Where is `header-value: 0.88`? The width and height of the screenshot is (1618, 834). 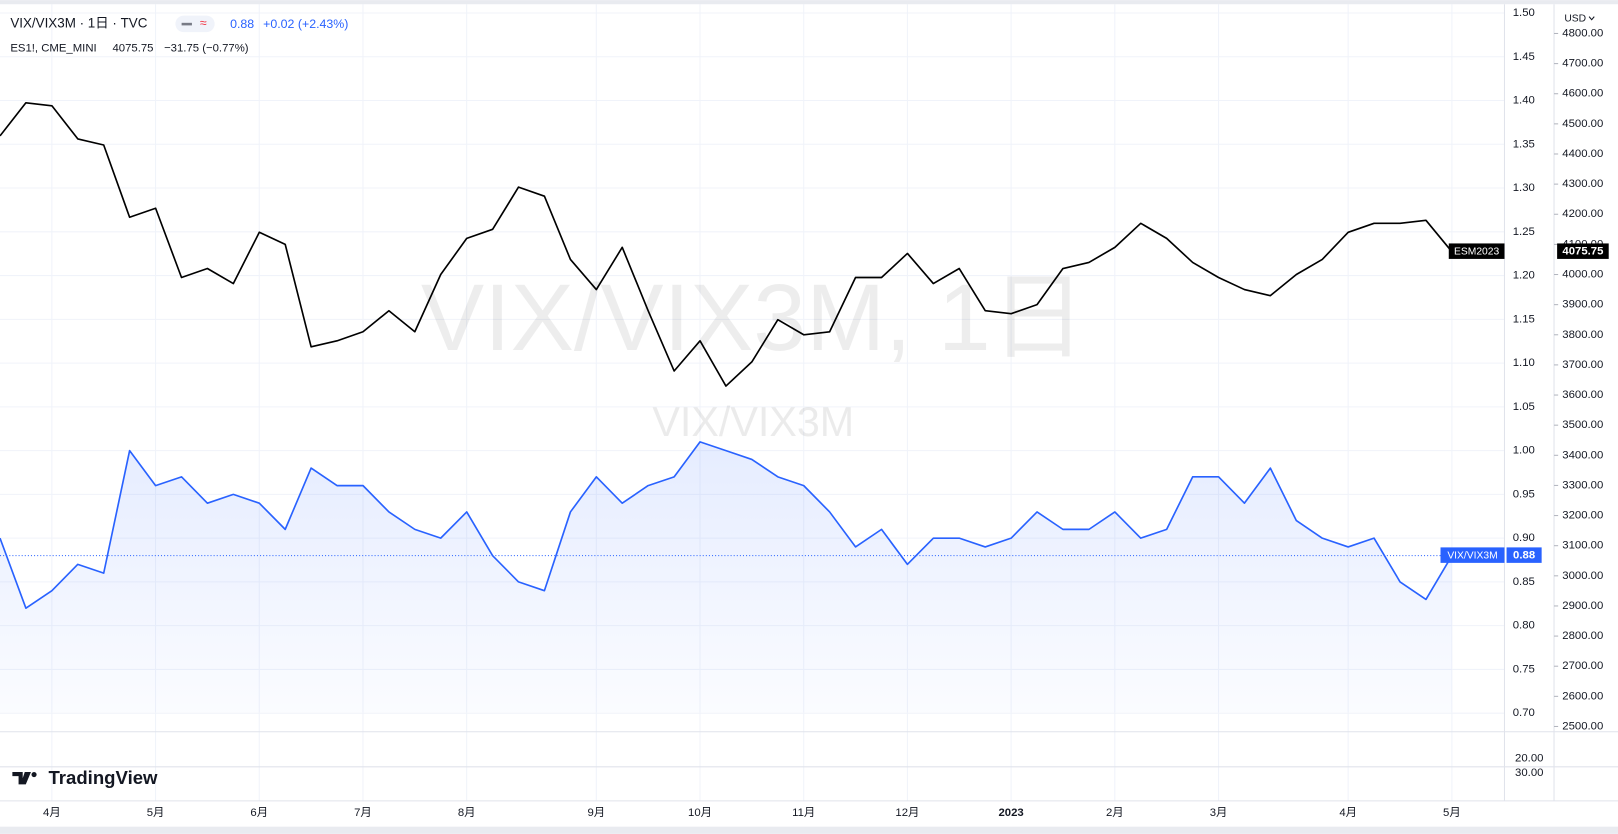 header-value: 0.88 is located at coordinates (242, 24).